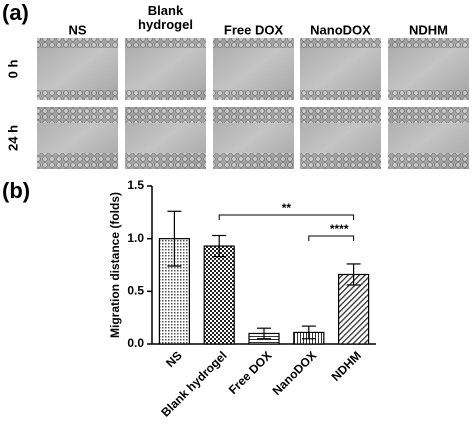 This screenshot has width=474, height=430. Describe the element at coordinates (15, 12) in the screenshot. I see `panel-label: (a)` at that location.